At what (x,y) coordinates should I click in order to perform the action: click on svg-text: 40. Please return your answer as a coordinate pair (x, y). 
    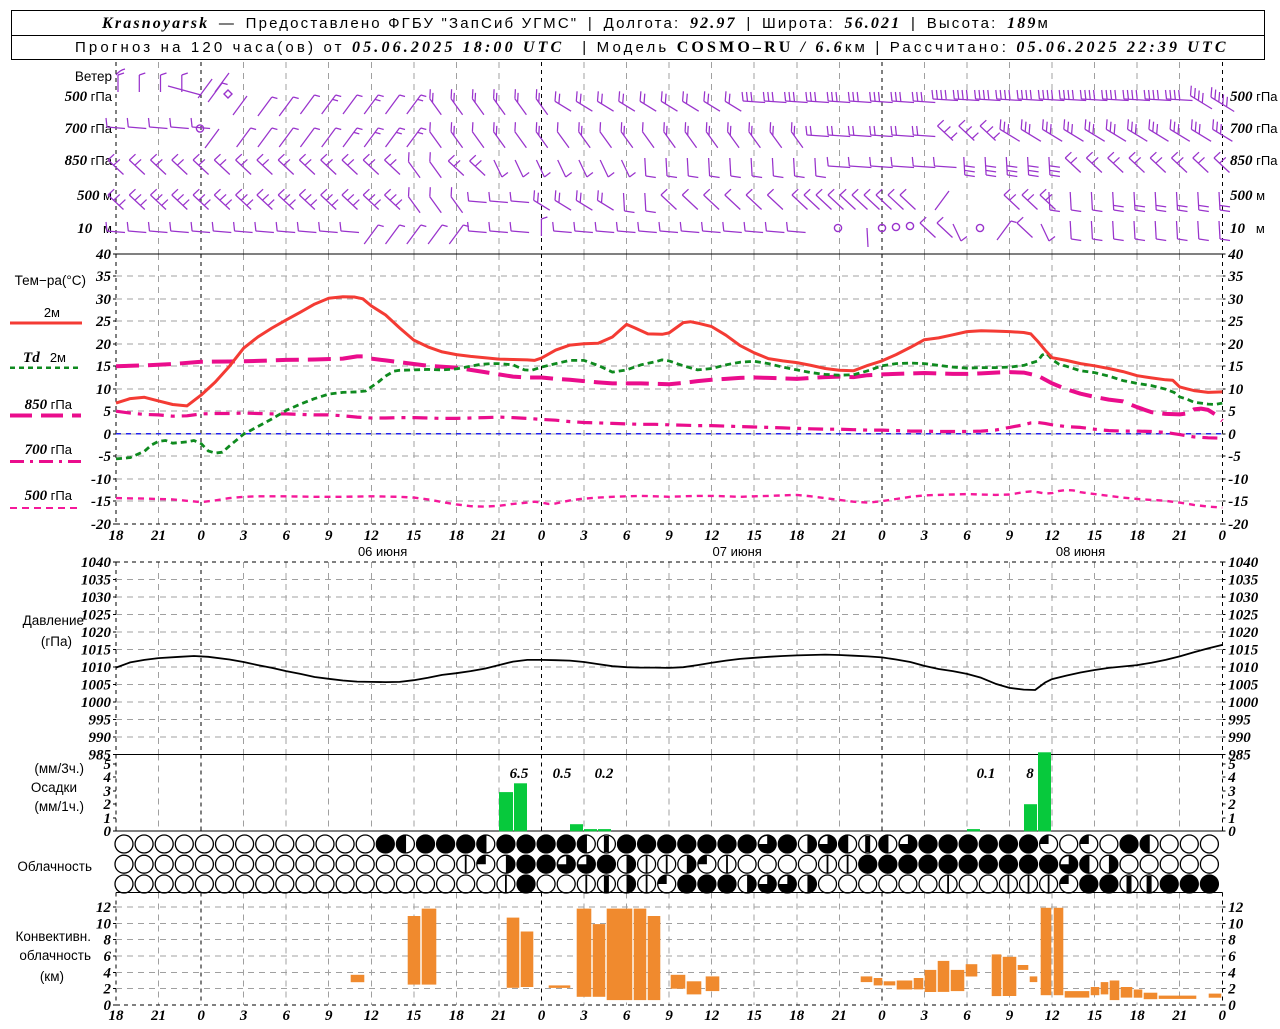
    Looking at the image, I should click on (103, 255).